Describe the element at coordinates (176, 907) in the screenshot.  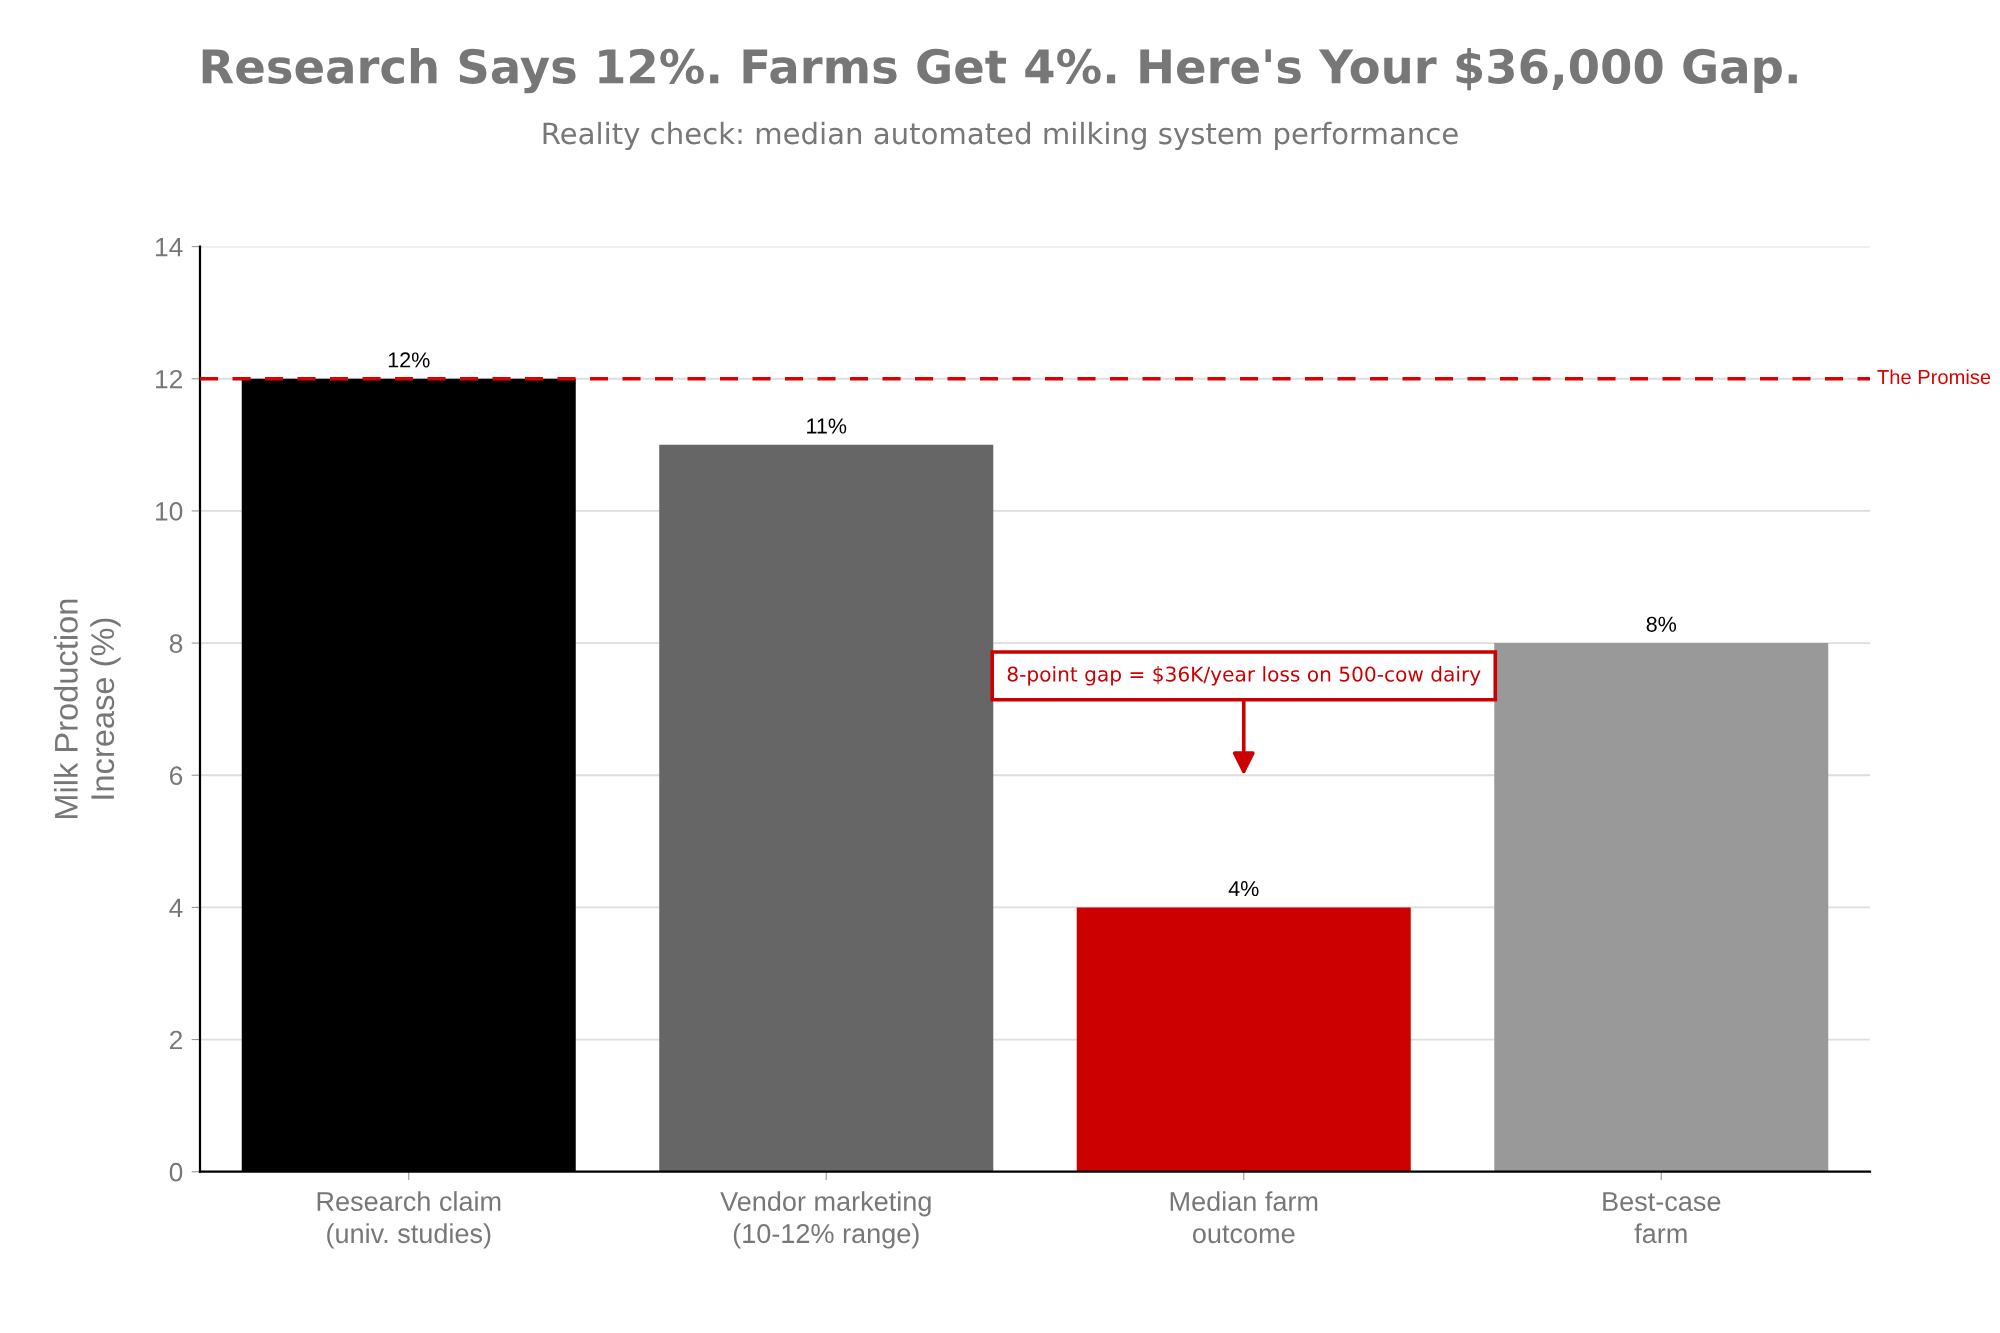
I see `y-tick-label: 4` at that location.